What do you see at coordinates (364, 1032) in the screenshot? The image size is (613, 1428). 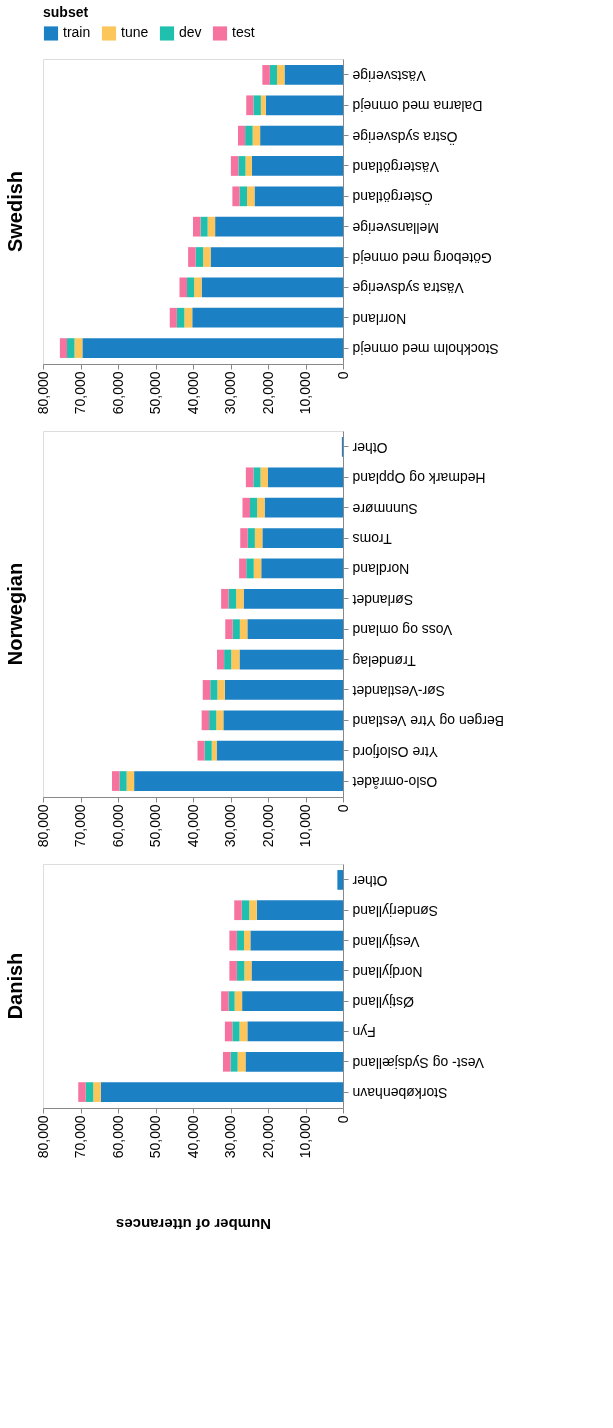 I see `y-tick-label: Fyn` at bounding box center [364, 1032].